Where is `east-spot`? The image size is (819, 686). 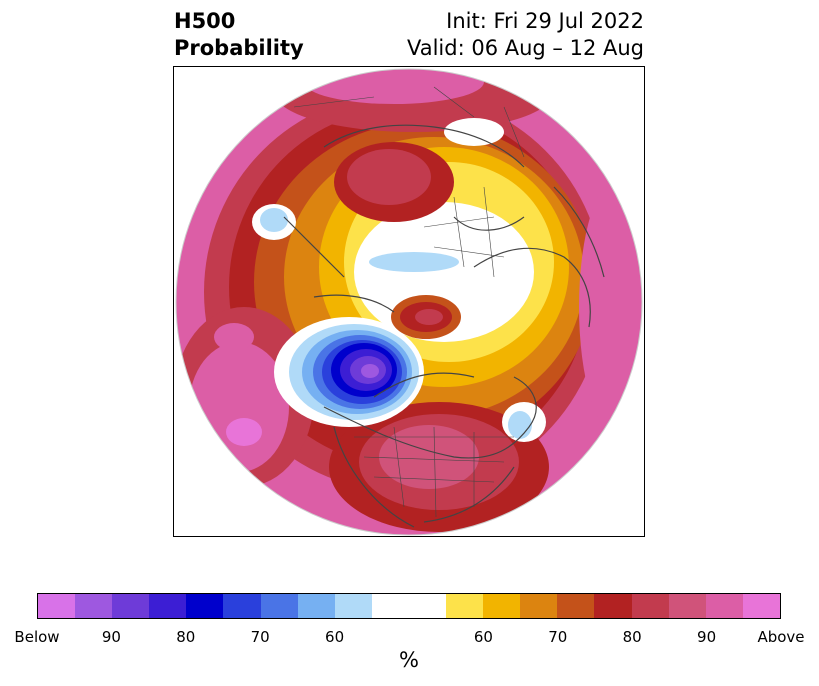 east-spot is located at coordinates (520, 425).